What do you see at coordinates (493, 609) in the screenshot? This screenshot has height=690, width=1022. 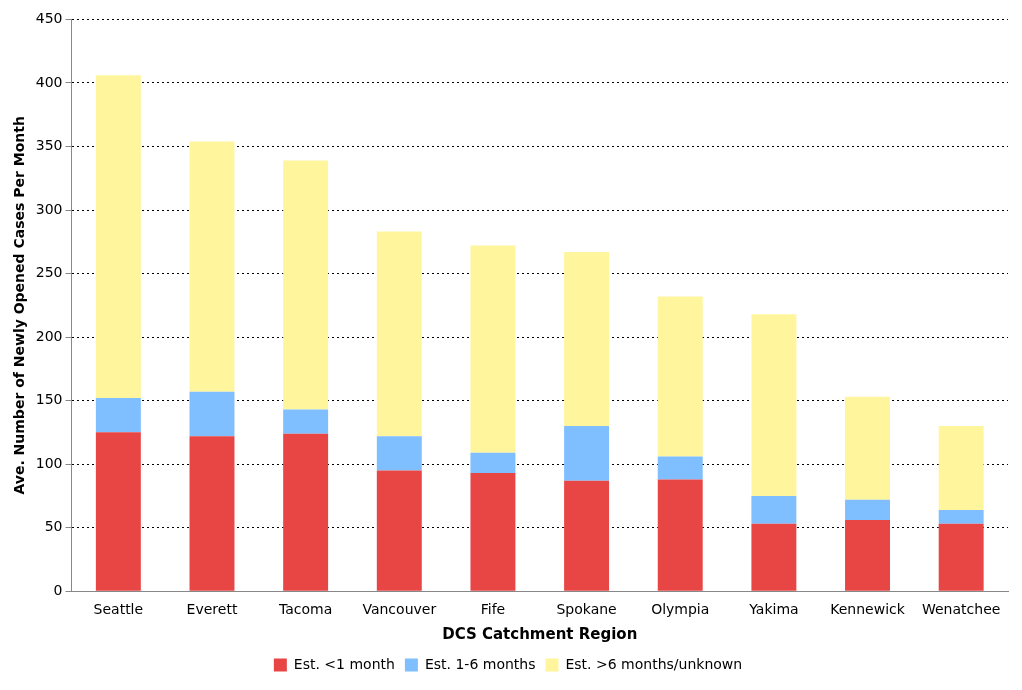 I see `x-tick-label: Fife` at bounding box center [493, 609].